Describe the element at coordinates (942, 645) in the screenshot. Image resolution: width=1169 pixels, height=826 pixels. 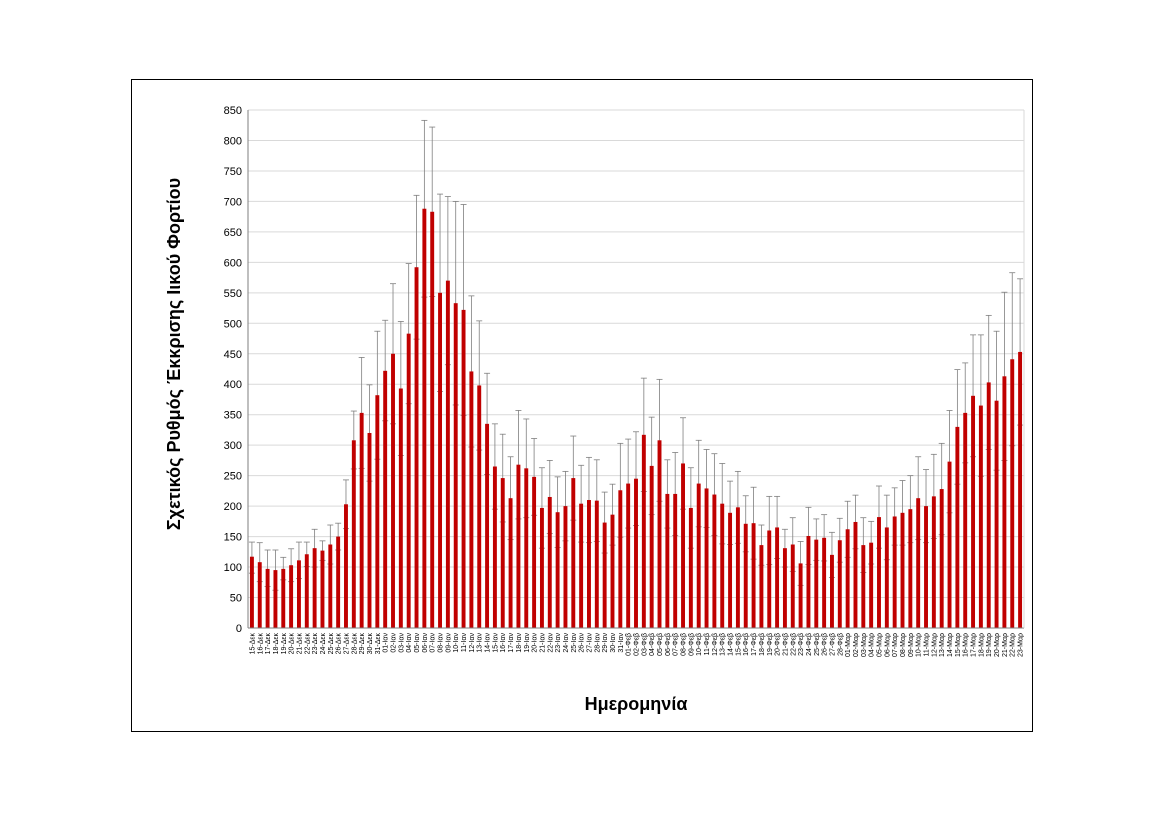
I see `x-tick-label: 13-Μαρ` at that location.